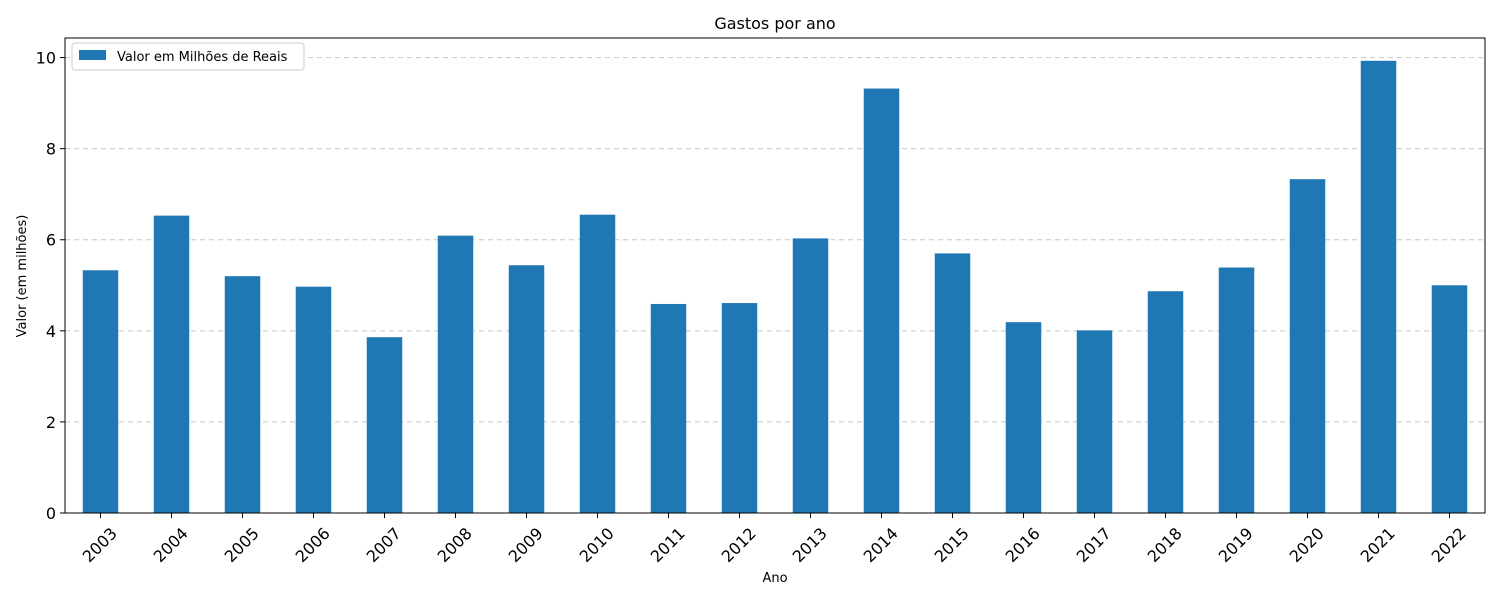 This screenshot has width=1500, height=600. Describe the element at coordinates (51, 240) in the screenshot. I see `y-tick-label: 6` at that location.